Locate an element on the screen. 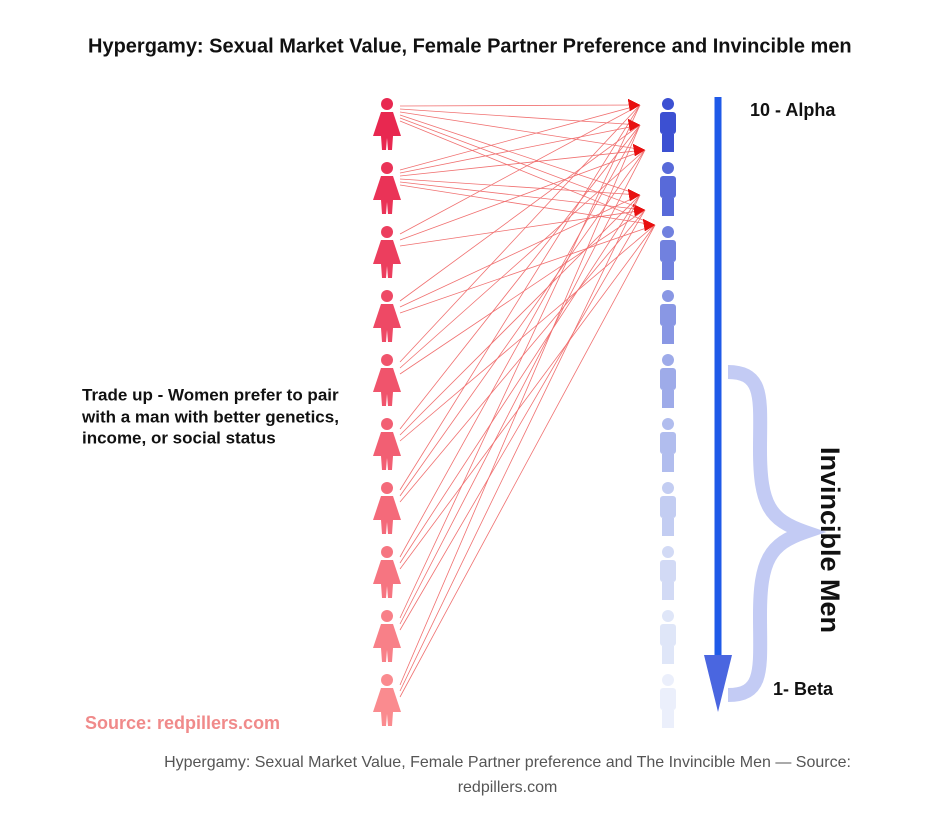 The height and width of the screenshot is (833, 939). men-column is located at coordinates (668, 413).